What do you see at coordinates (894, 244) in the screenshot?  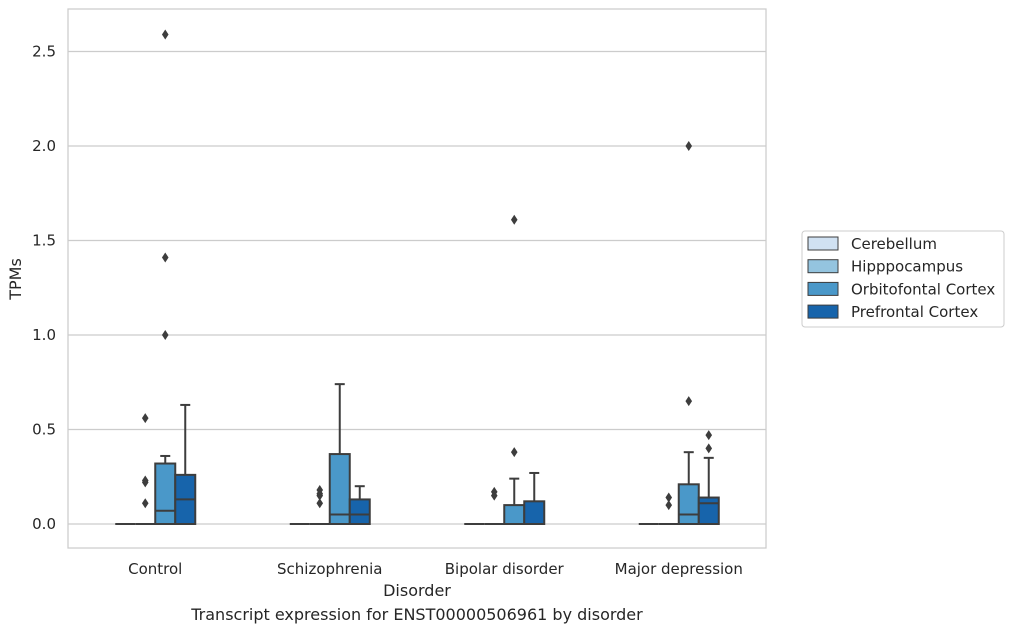 I see `legend-label: Cerebellum` at bounding box center [894, 244].